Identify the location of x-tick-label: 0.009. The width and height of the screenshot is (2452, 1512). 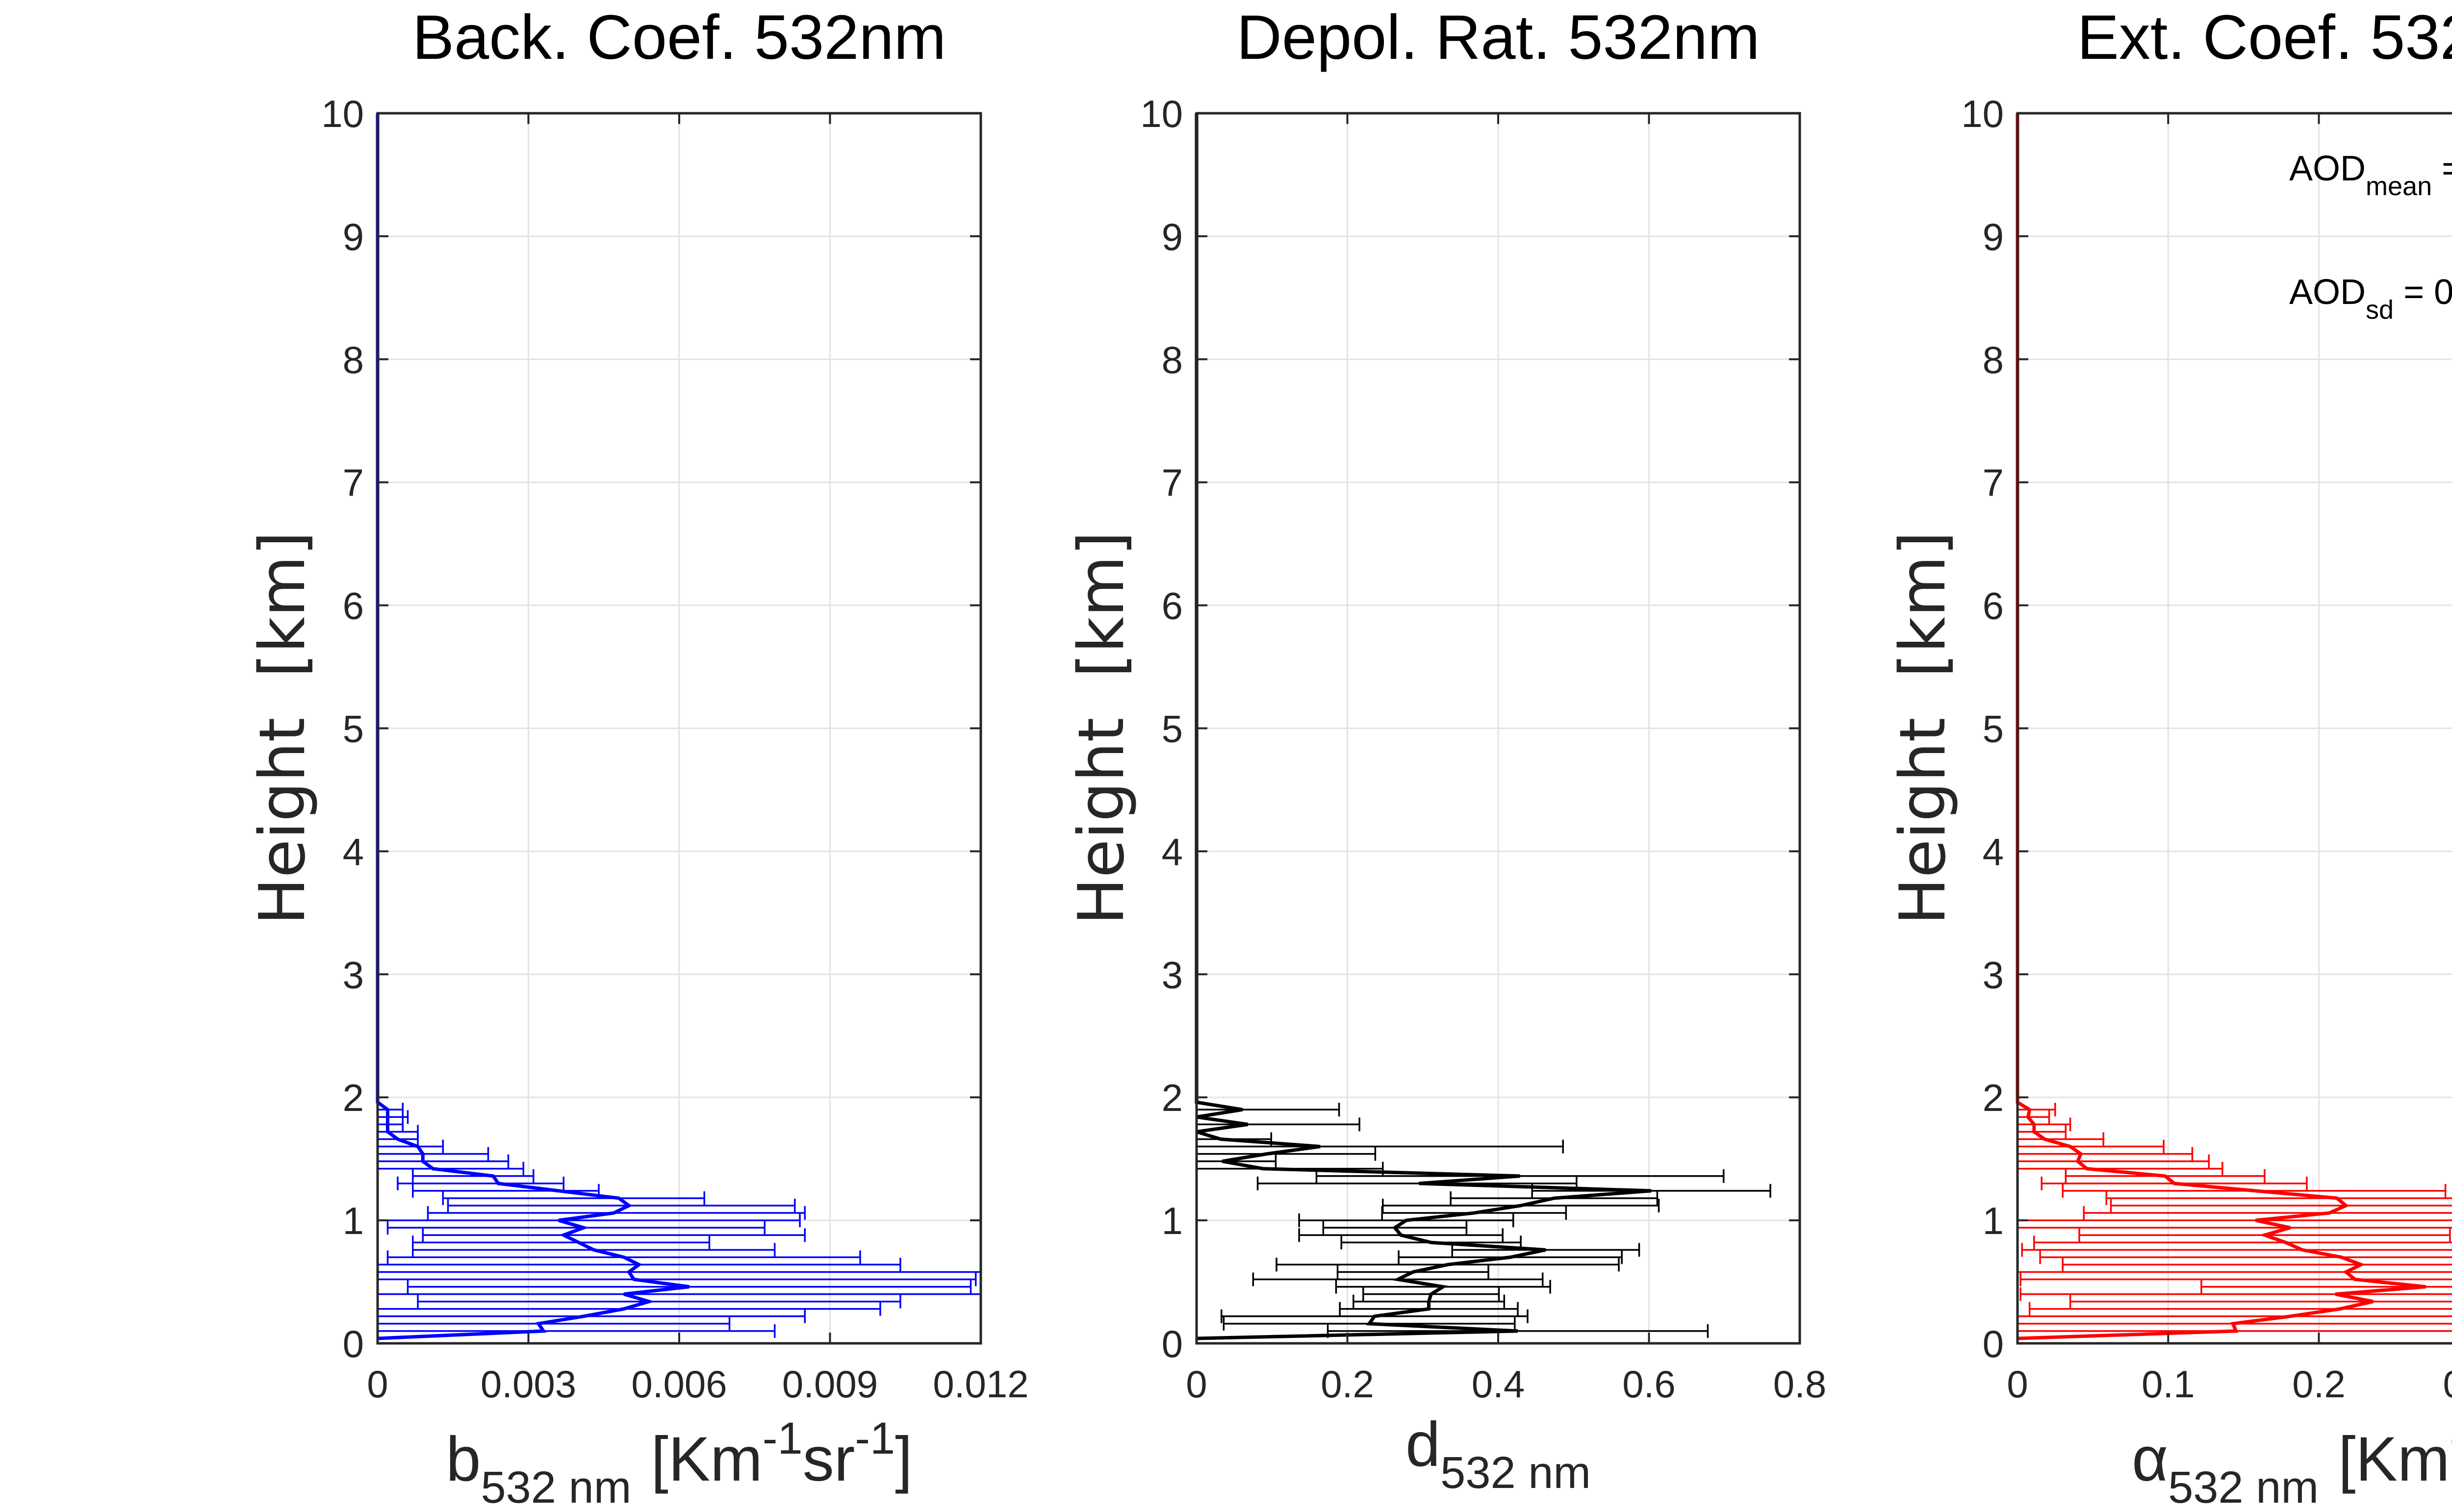
(830, 1384).